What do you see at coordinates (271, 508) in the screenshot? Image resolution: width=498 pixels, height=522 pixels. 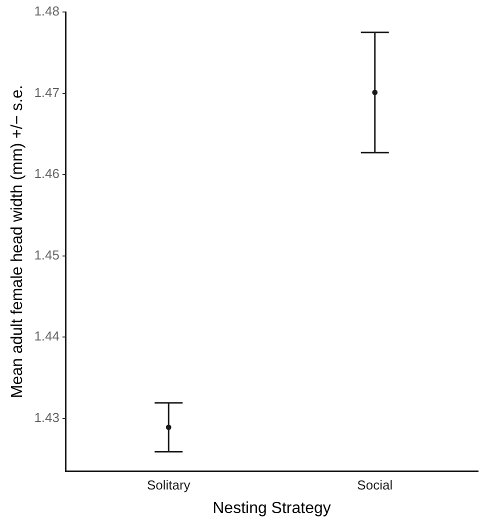 I see `x-axis-title: Nesting Strategy` at bounding box center [271, 508].